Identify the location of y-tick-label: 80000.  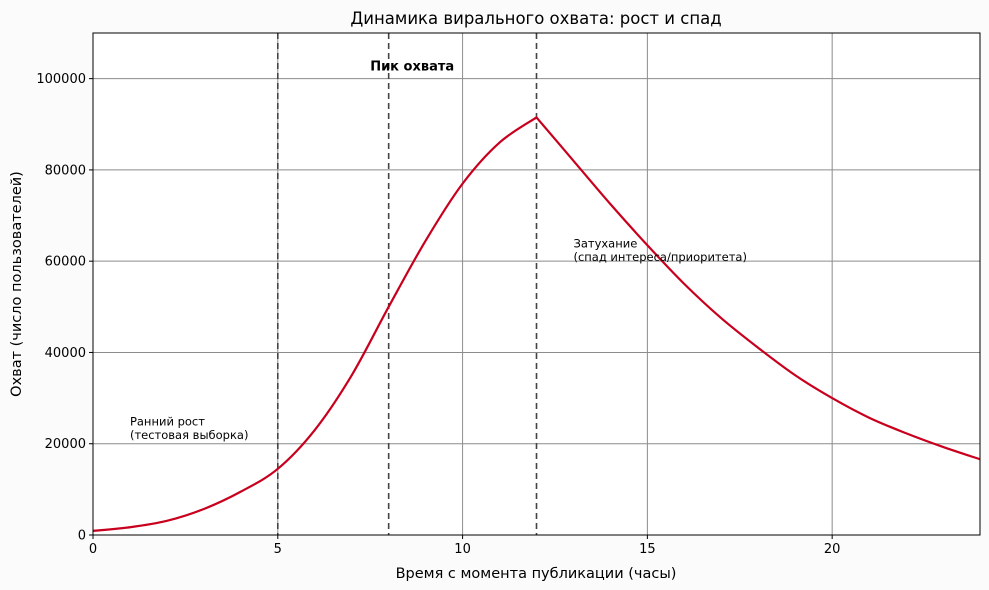
(65, 170).